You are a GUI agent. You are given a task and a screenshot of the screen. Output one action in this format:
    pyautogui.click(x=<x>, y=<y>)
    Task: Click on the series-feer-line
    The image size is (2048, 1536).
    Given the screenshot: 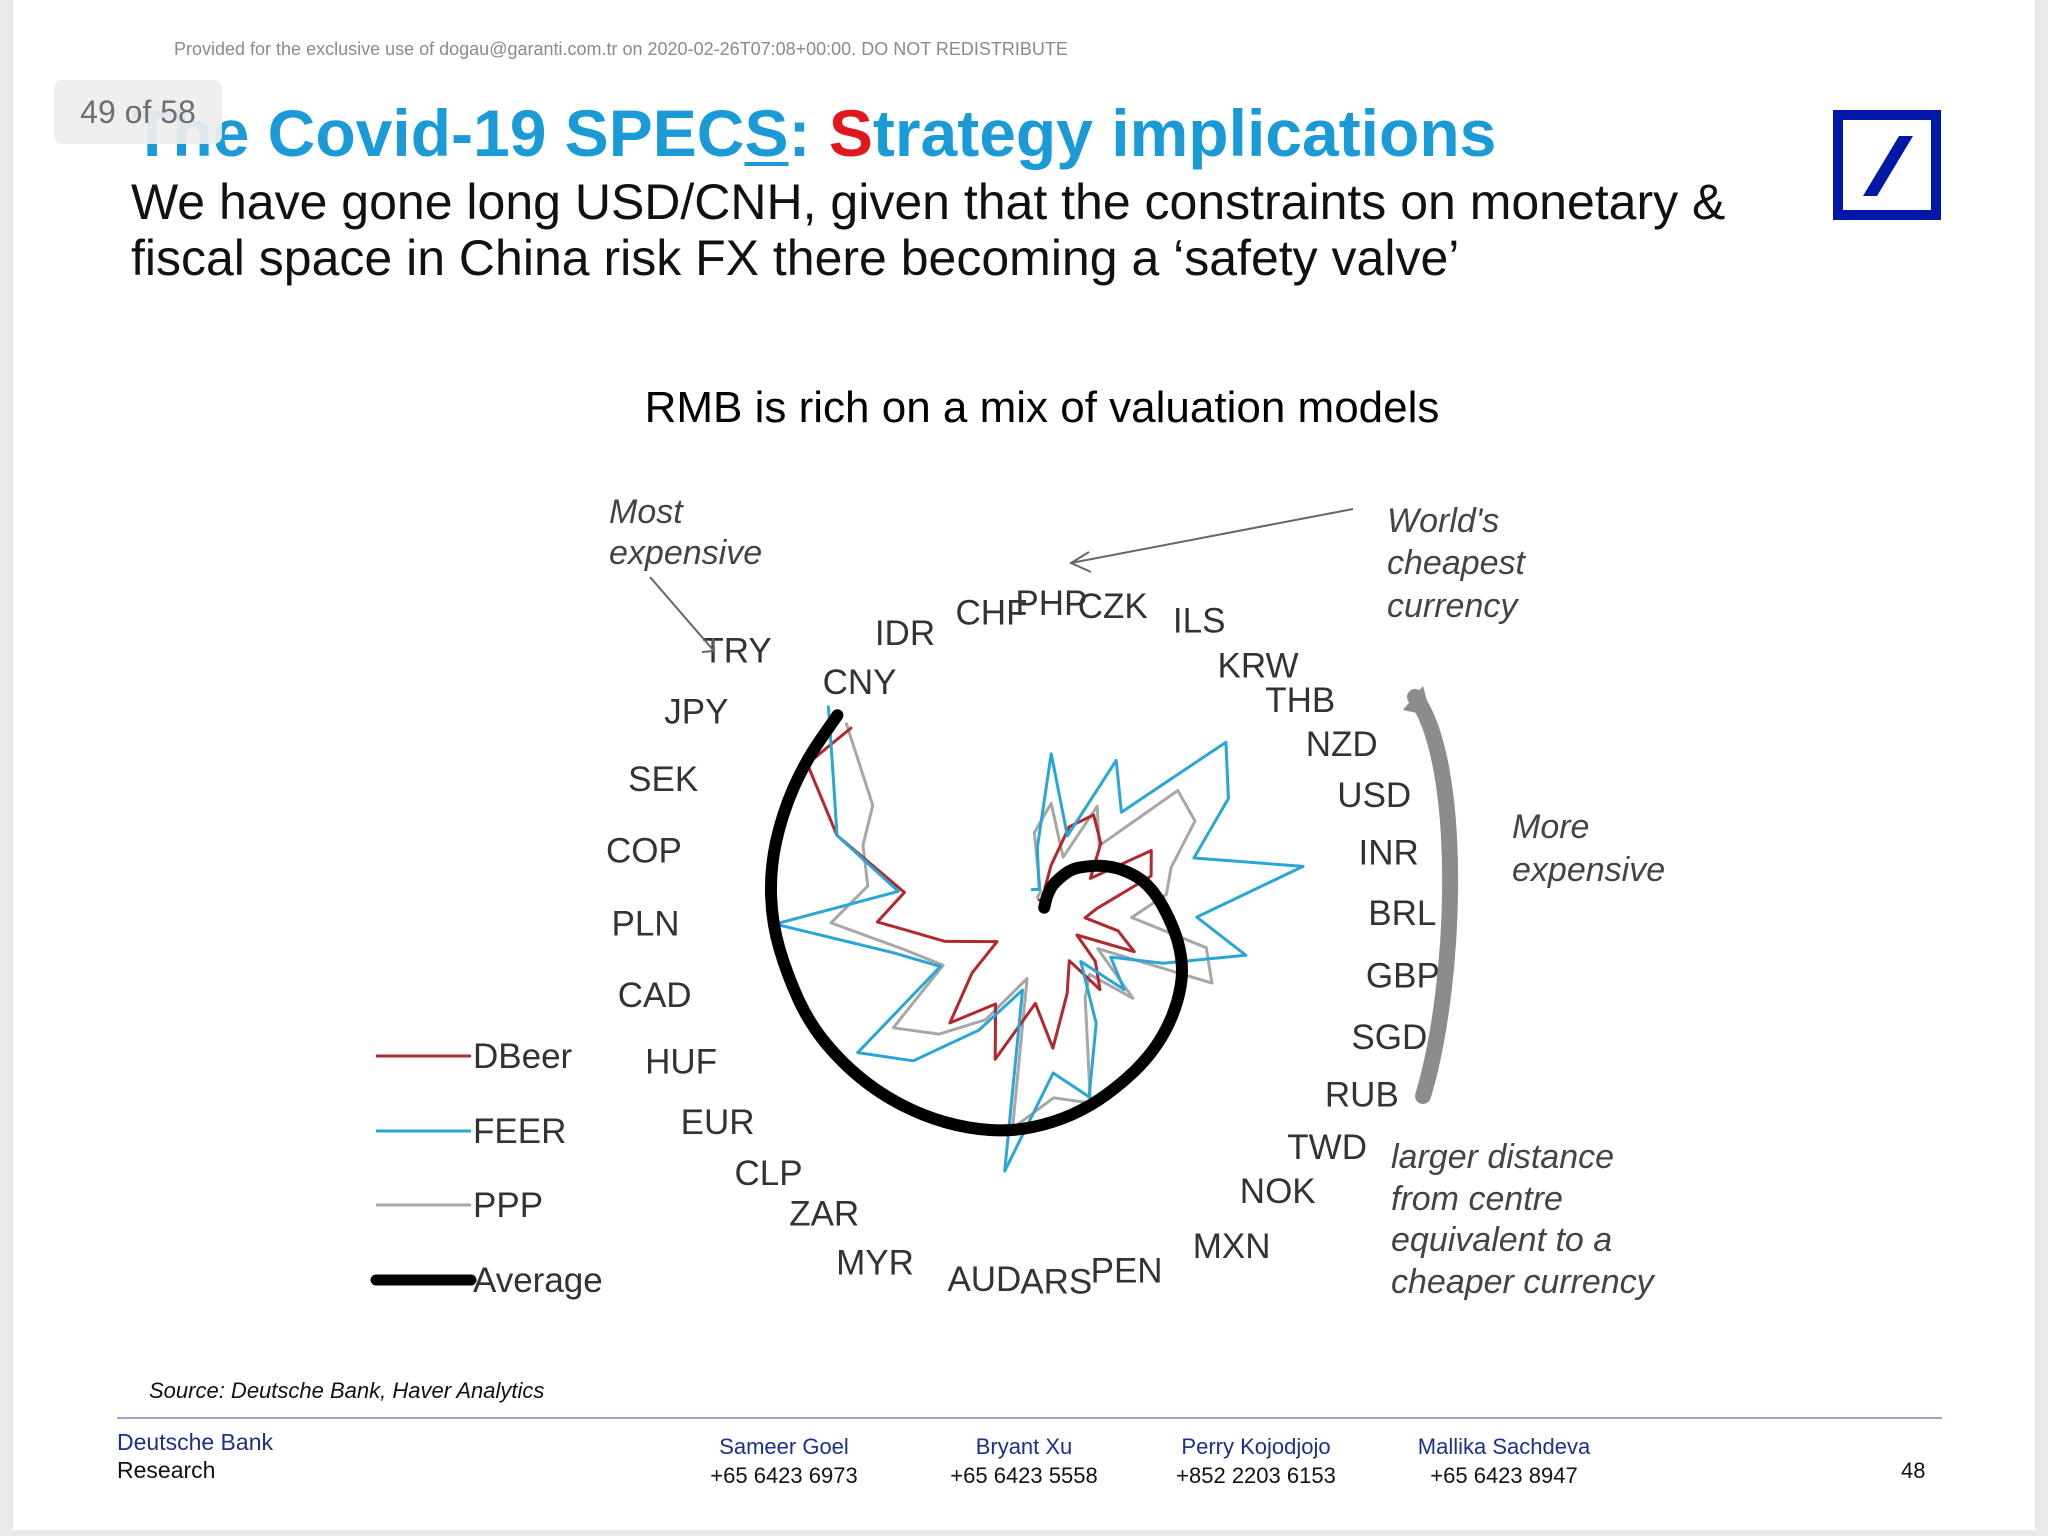 What is the action you would take?
    pyautogui.click(x=1039, y=939)
    